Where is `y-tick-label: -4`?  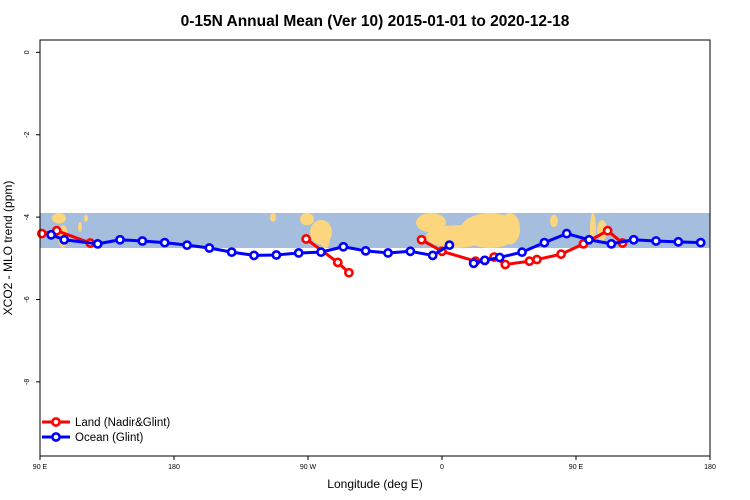
y-tick-label: -4 is located at coordinates (27, 217).